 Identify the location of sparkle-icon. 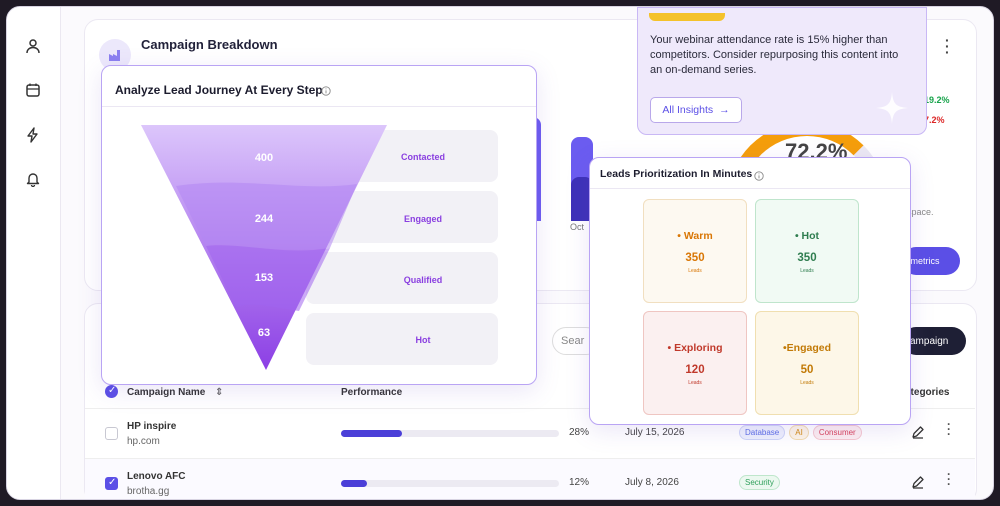
(892, 110).